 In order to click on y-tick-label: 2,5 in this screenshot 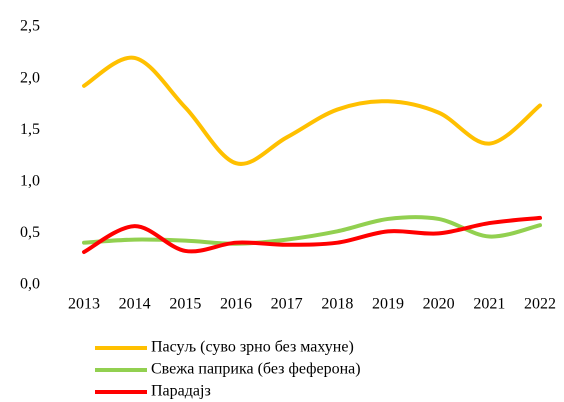, I will do `click(30, 26)`.